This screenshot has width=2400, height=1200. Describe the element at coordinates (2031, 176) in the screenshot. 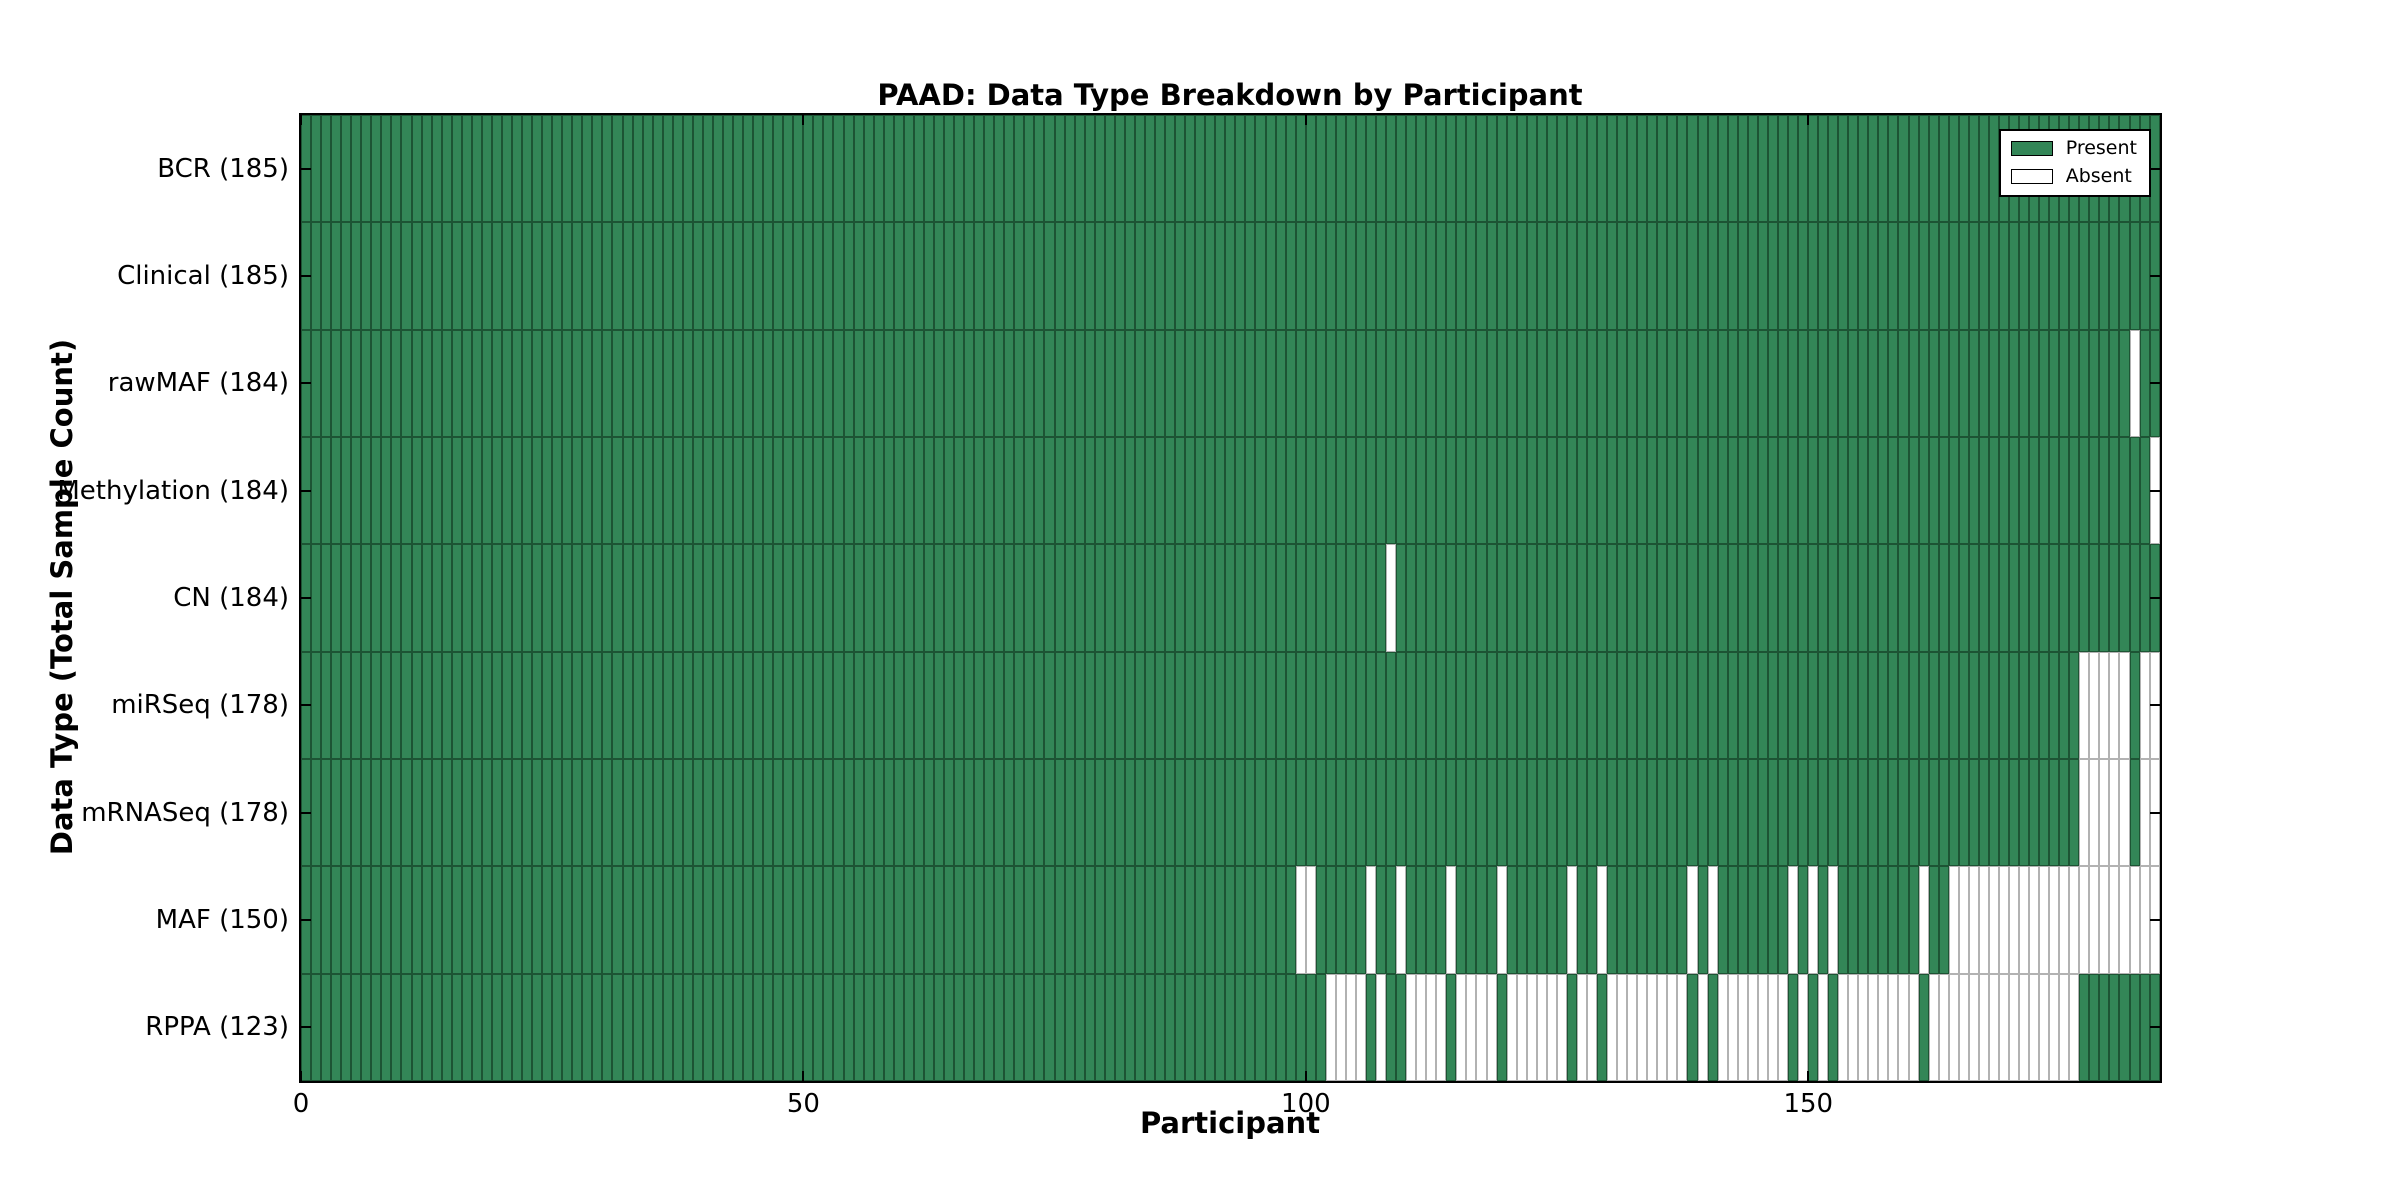

I see `legend-swatch-absent` at that location.